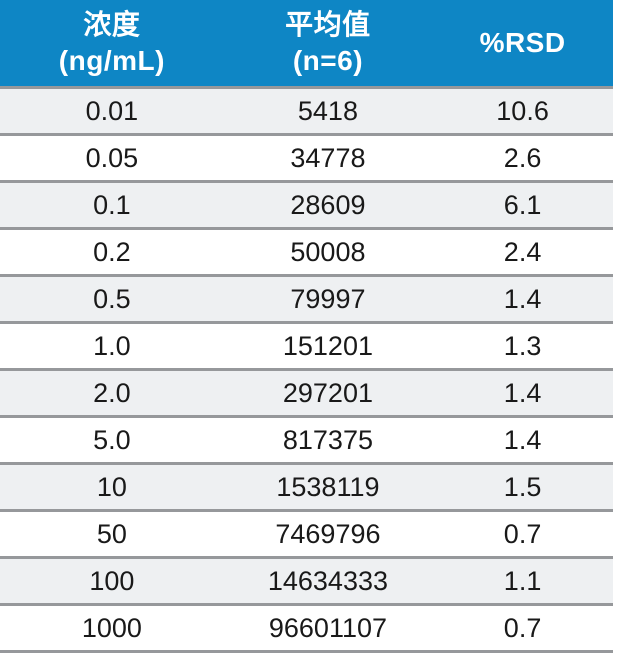 The width and height of the screenshot is (618, 666). I want to click on cell-rsd: 6.1, so click(522, 204).